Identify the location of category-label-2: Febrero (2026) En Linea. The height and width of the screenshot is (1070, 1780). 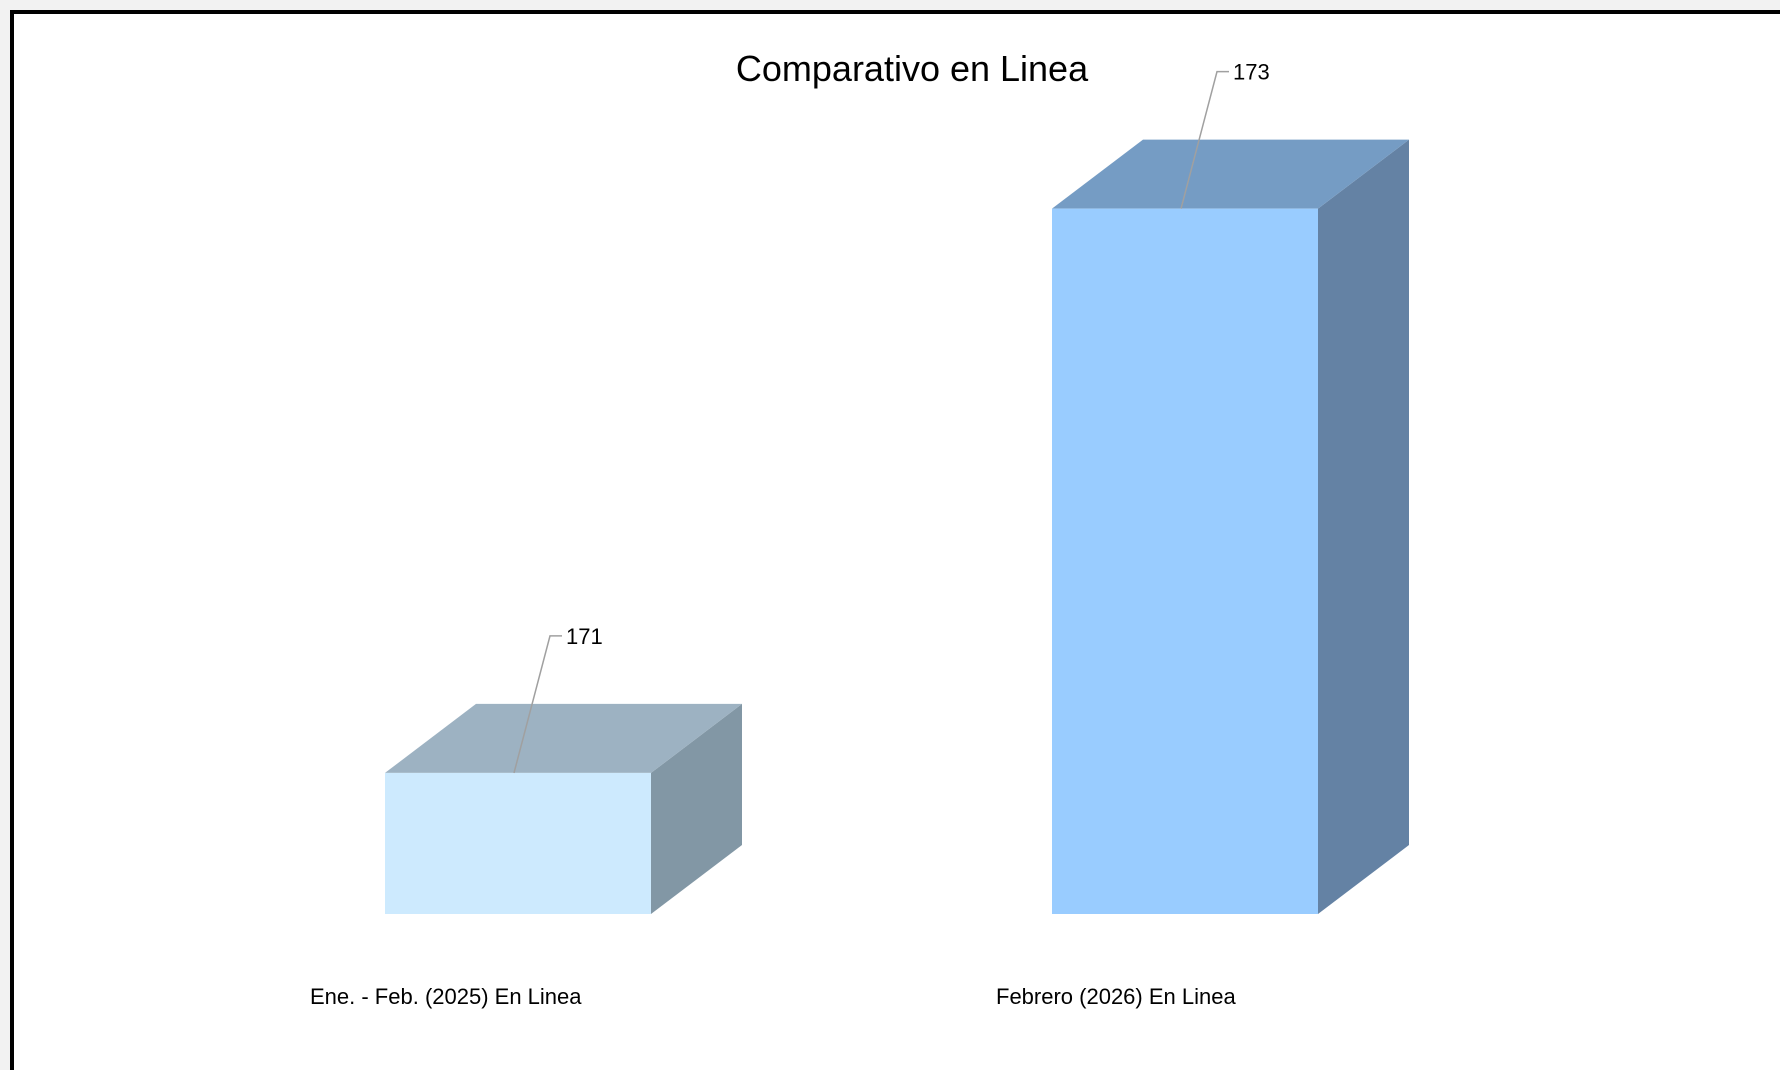
(1116, 996).